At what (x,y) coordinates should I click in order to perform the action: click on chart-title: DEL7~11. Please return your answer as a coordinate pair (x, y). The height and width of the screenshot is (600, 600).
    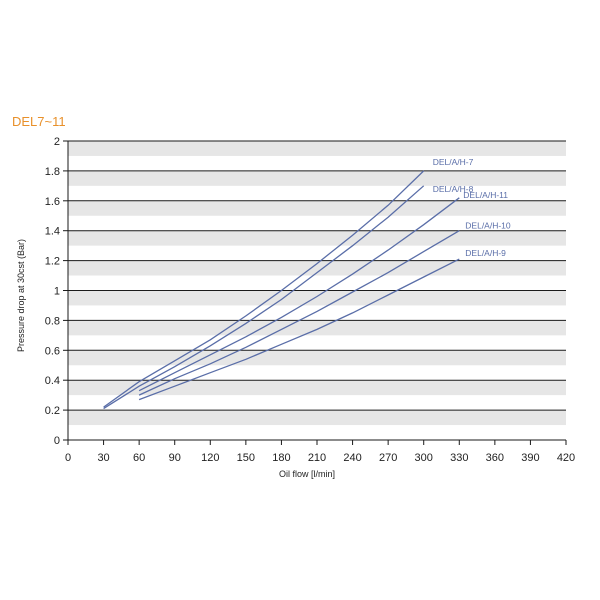
    Looking at the image, I should click on (39, 121).